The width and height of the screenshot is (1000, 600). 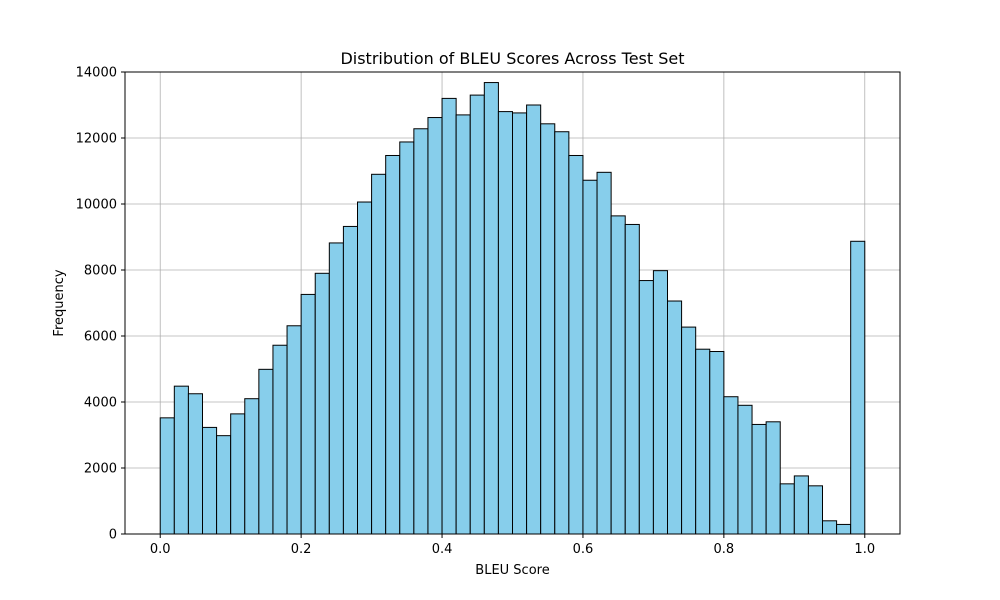 What do you see at coordinates (100, 271) in the screenshot?
I see `y-tick-label: 8000` at bounding box center [100, 271].